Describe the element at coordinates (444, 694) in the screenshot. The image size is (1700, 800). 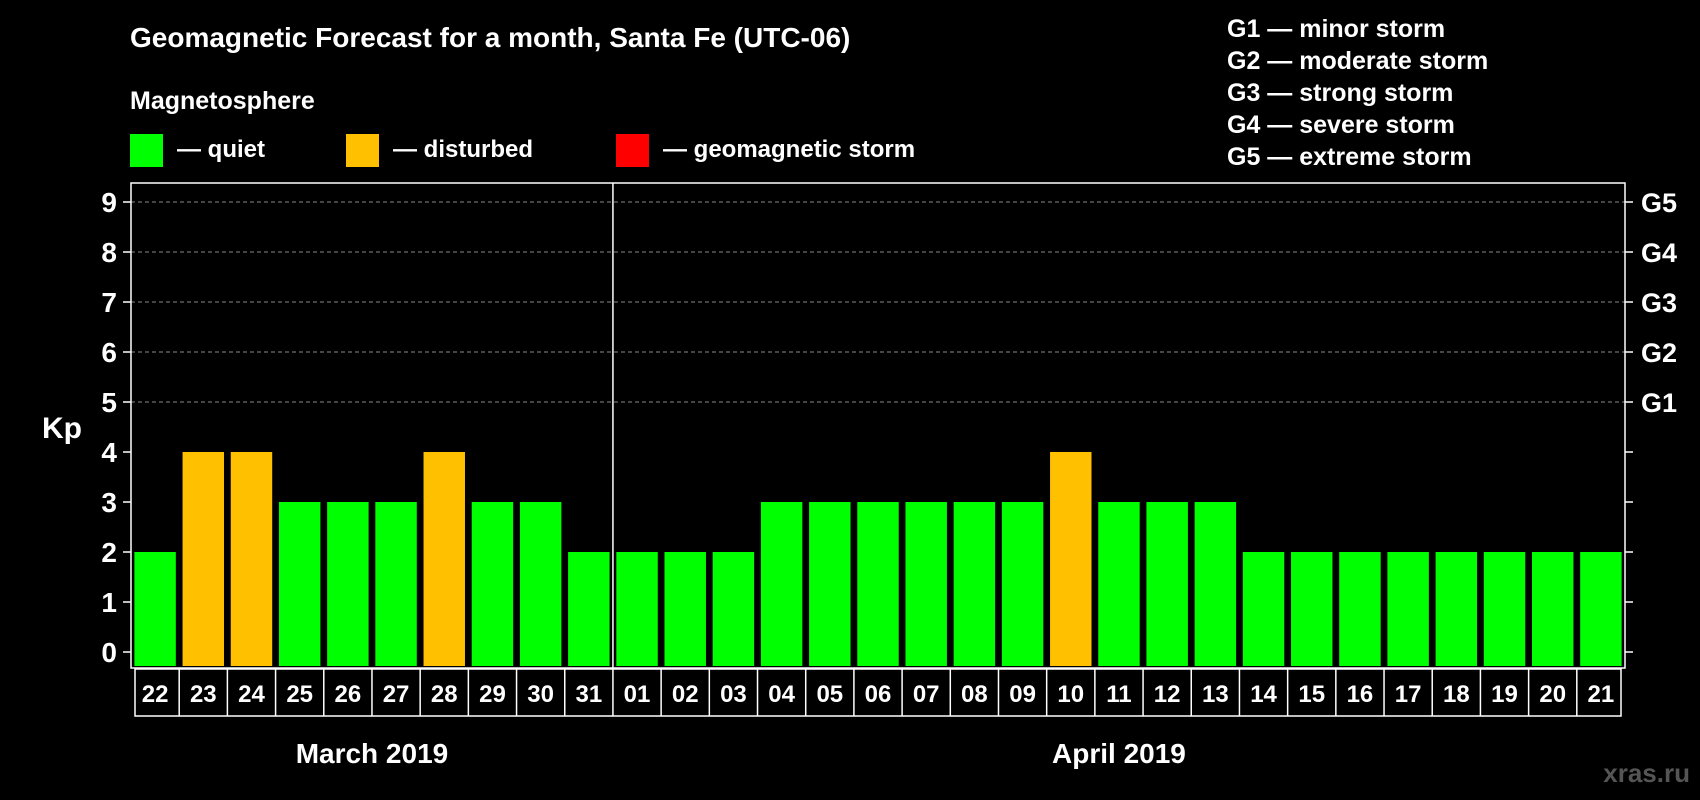
I see `x-tick-label: 28` at that location.